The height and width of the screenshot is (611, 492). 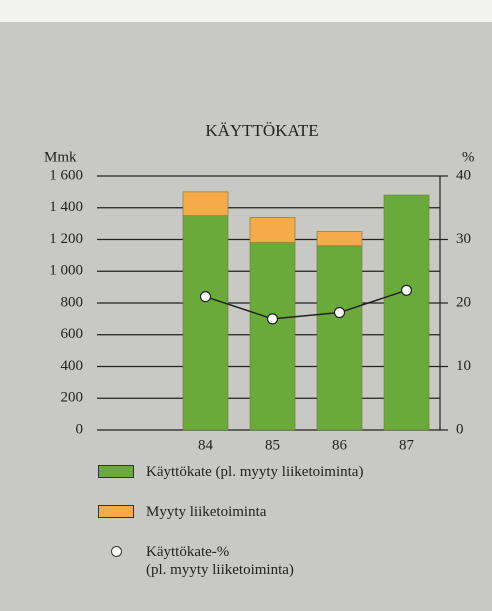 I want to click on y-tick-label: 800, so click(x=72, y=302).